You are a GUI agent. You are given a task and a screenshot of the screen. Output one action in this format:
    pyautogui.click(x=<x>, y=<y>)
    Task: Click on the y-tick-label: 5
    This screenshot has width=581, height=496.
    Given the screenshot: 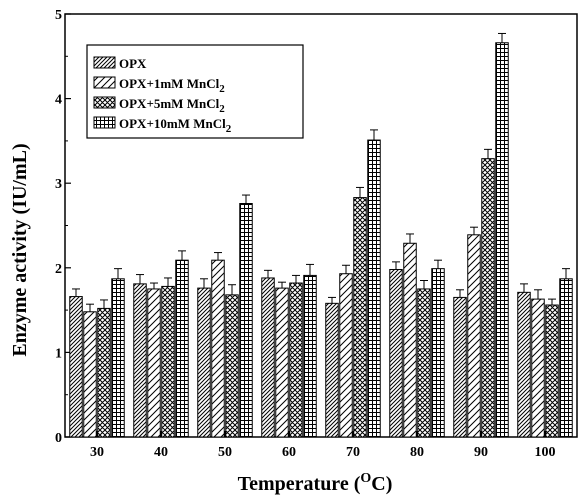 What is the action you would take?
    pyautogui.click(x=58, y=15)
    